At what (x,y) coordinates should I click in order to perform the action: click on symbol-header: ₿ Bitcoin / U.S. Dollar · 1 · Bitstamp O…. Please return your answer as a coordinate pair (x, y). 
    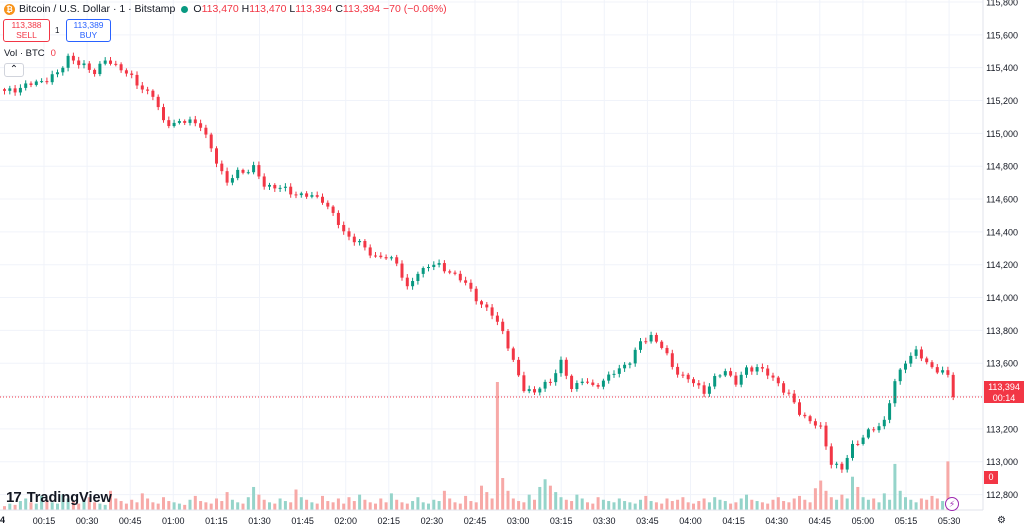
    Looking at the image, I should click on (225, 9).